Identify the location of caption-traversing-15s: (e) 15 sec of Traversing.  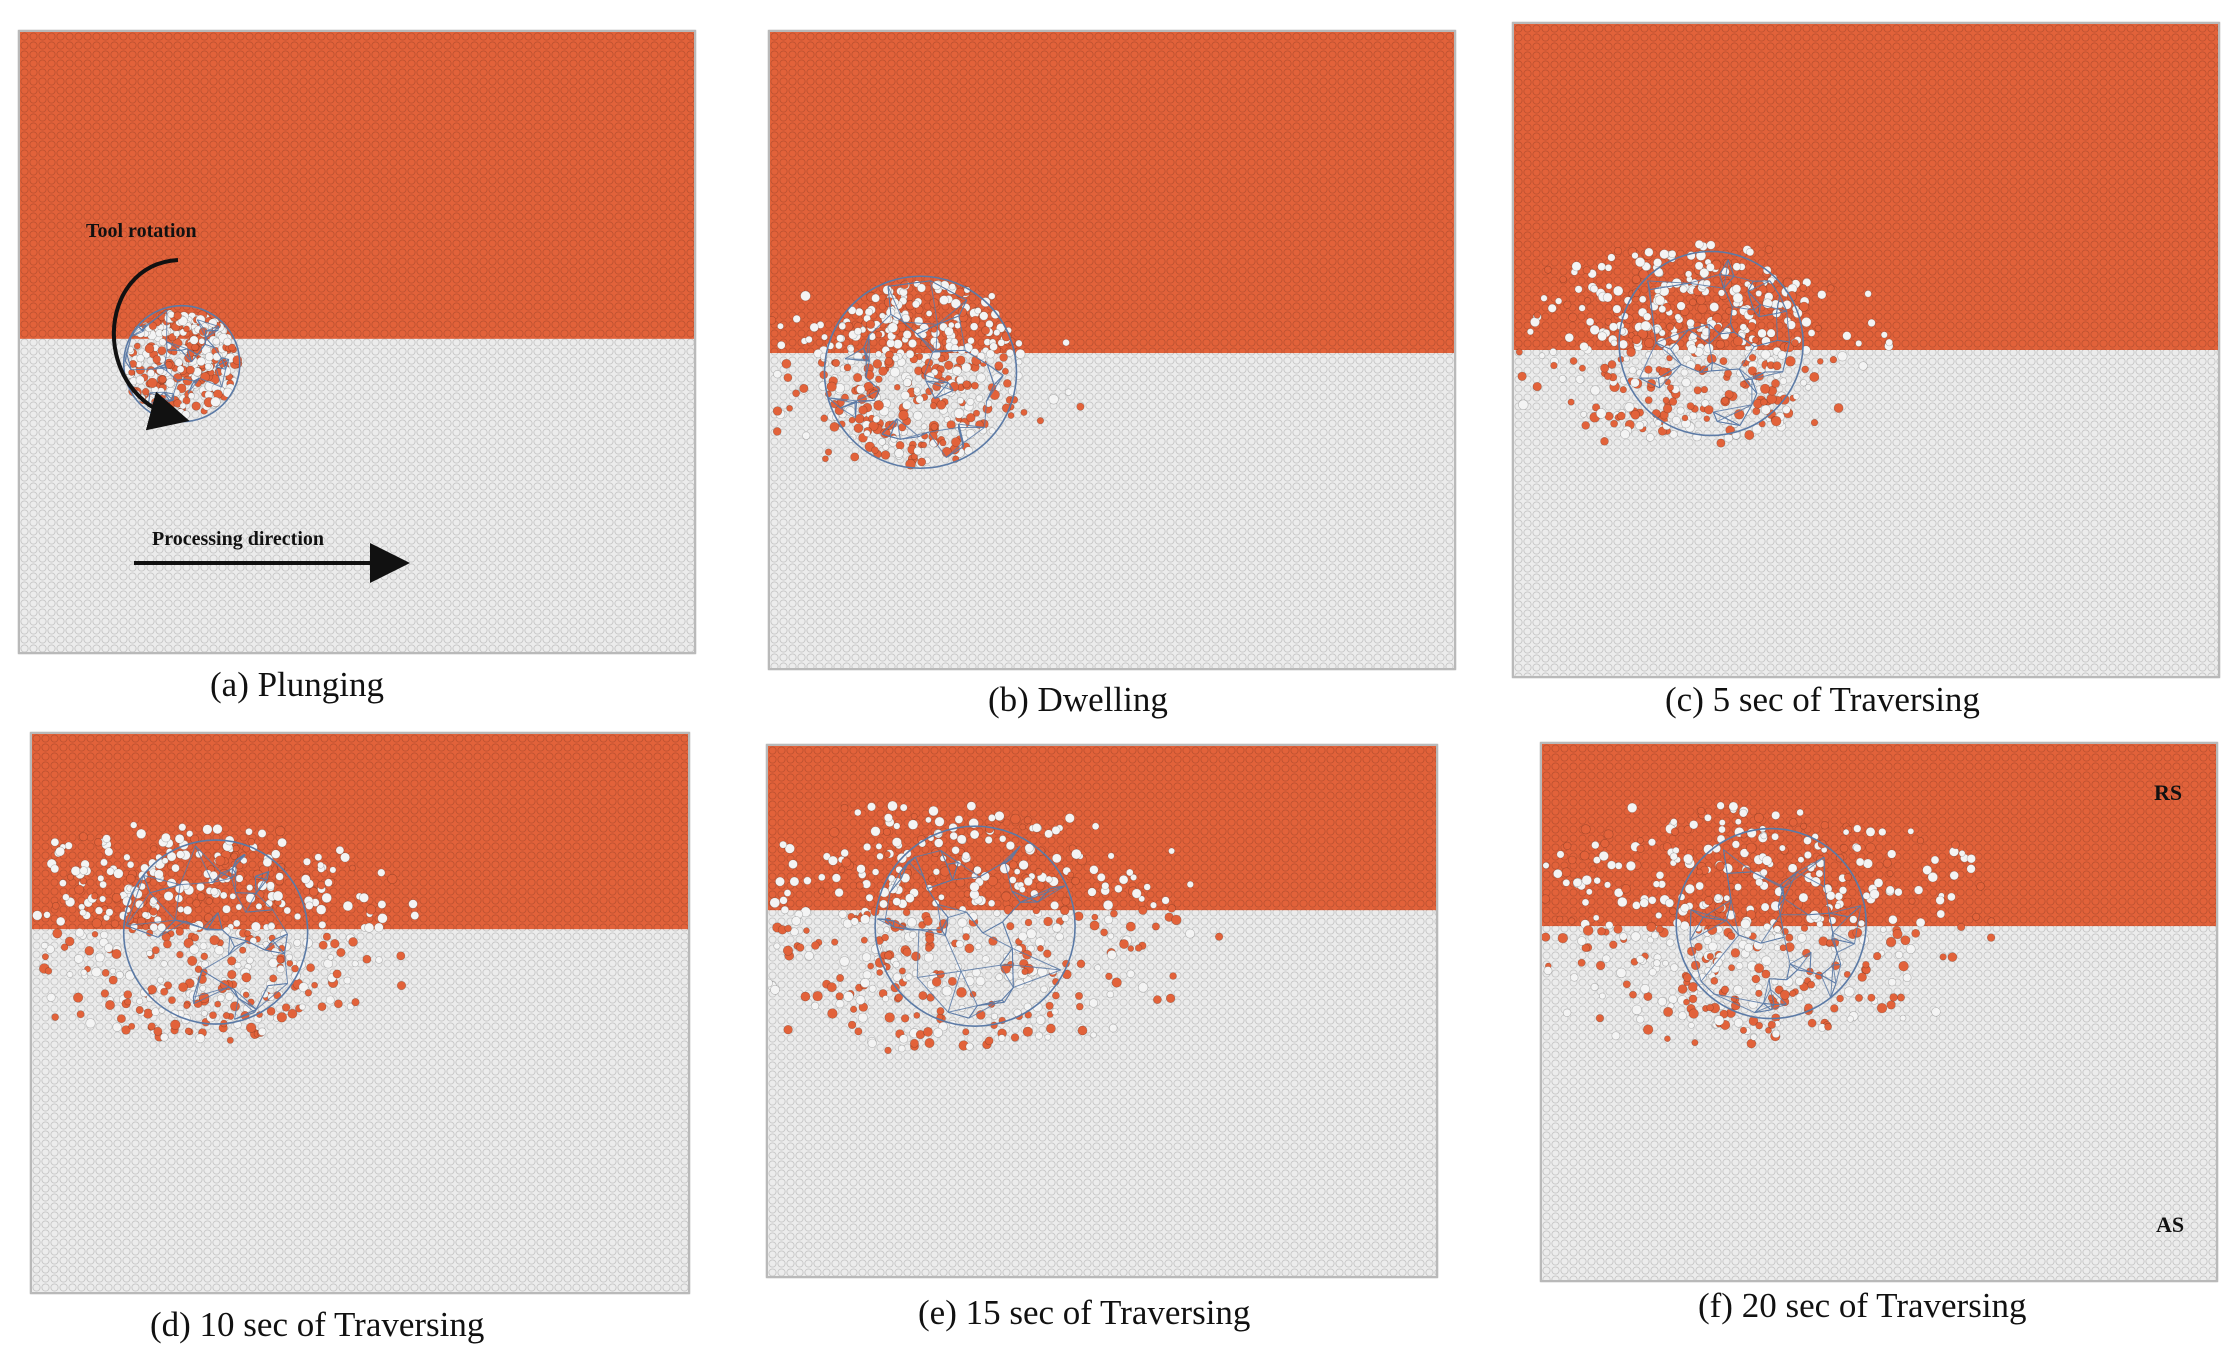
(1084, 1312).